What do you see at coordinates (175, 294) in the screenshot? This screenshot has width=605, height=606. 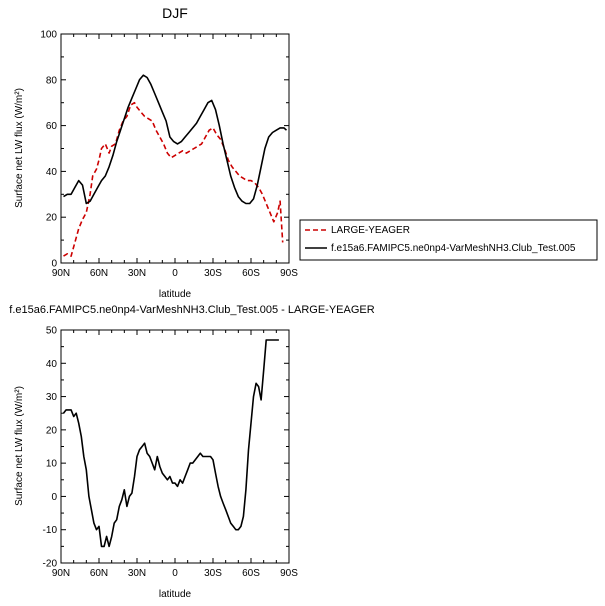 I see `top-x-axis-label: latitude` at bounding box center [175, 294].